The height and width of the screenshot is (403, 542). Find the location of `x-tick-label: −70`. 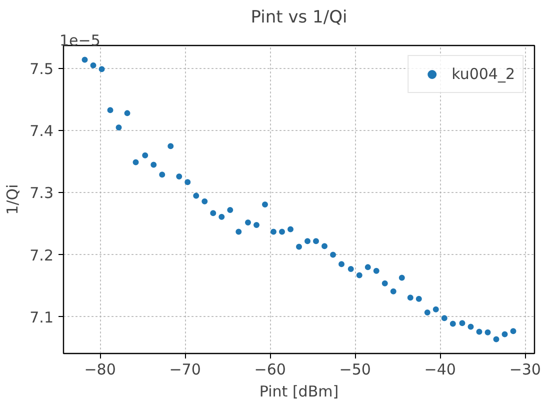

x-tick-label: −70 is located at coordinates (185, 369).